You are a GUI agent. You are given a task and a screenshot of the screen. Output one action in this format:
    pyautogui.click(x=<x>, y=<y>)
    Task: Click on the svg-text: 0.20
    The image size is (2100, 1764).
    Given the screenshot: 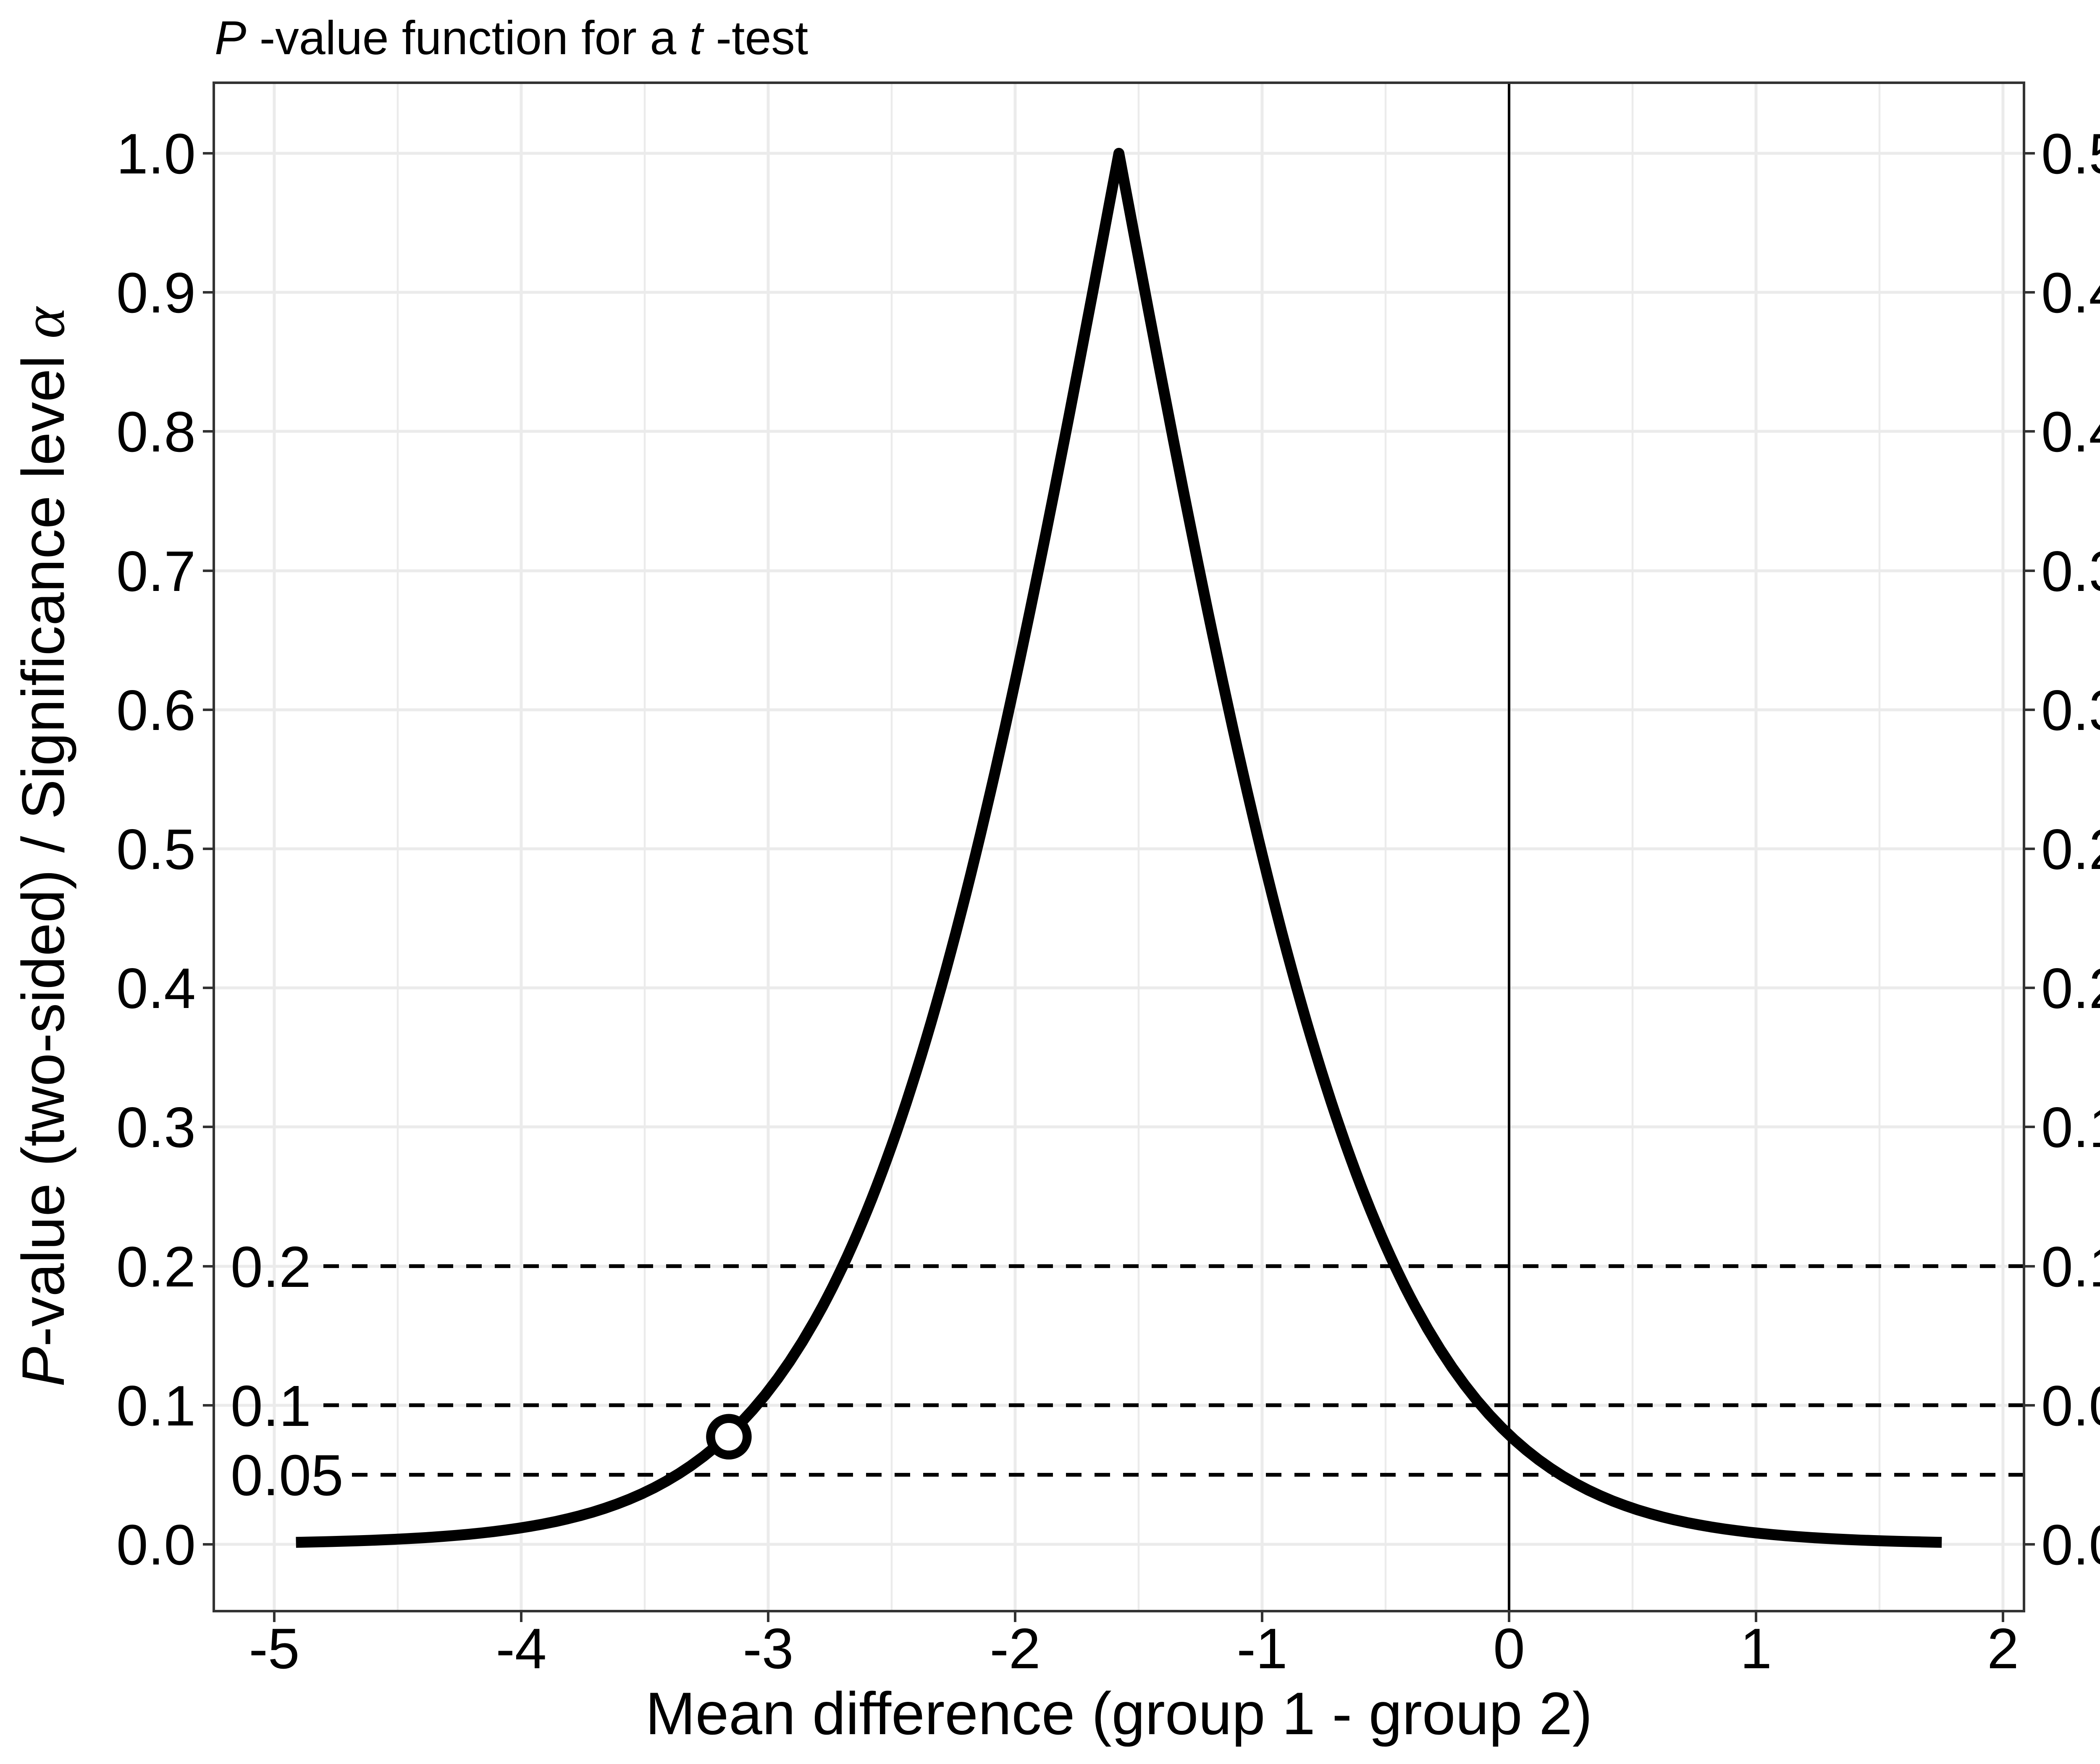 What is the action you would take?
    pyautogui.click(x=2070, y=988)
    